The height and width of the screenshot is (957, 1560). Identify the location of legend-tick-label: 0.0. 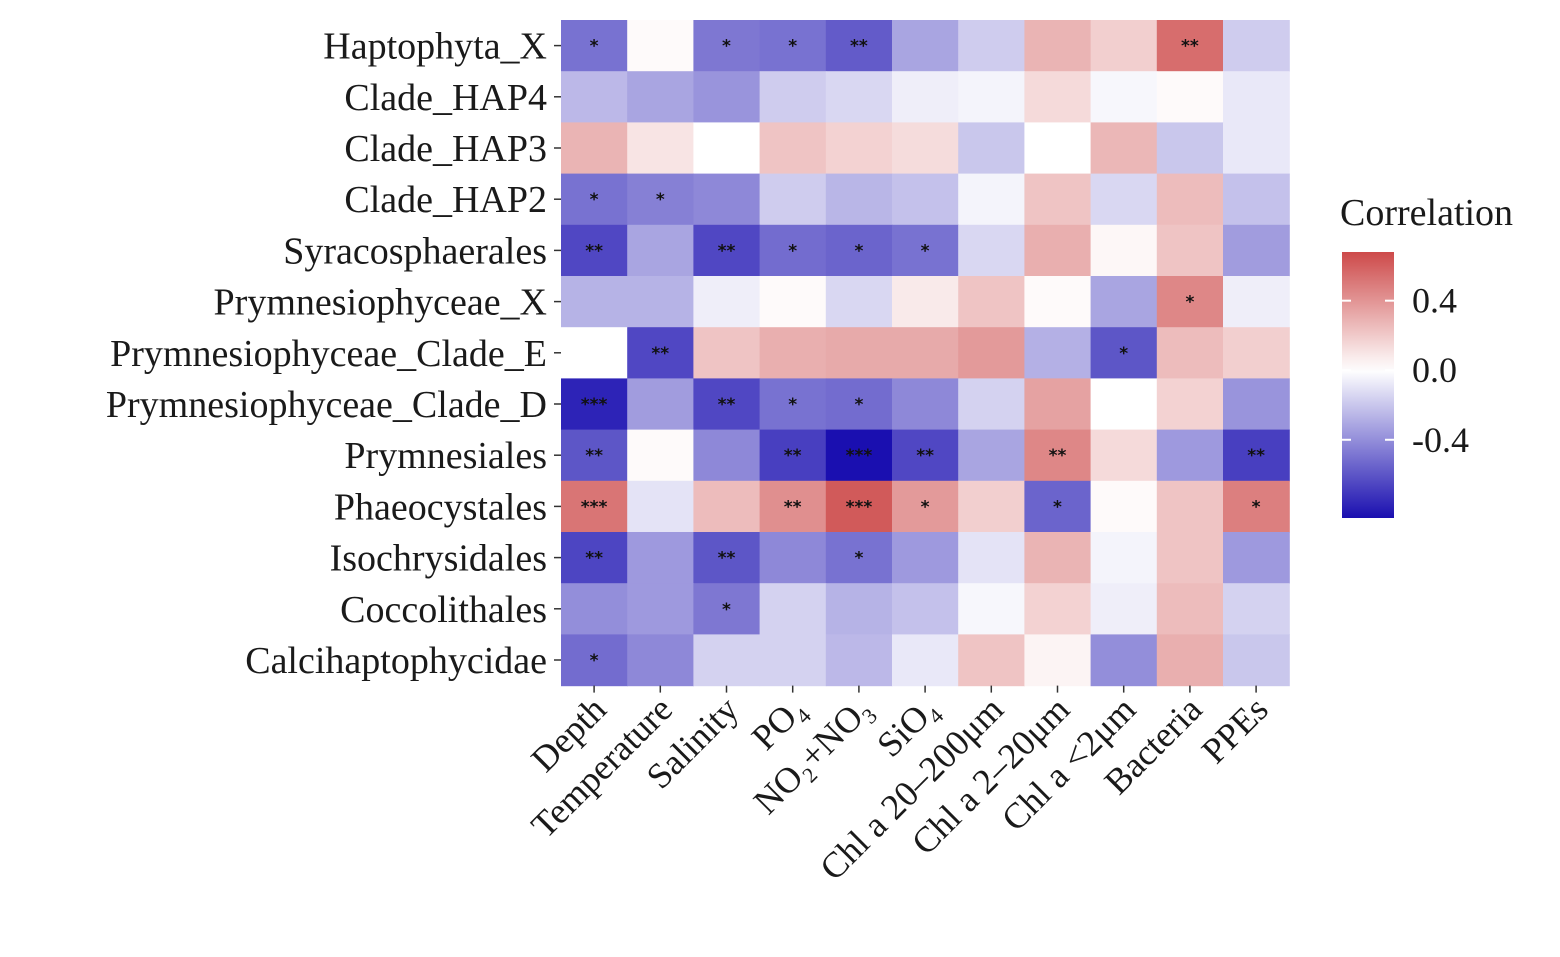
(1434, 370).